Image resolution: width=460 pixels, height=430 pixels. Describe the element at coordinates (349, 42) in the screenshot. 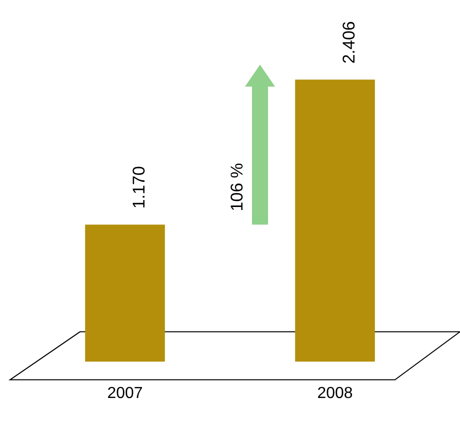

I see `data-label: 2.406` at that location.